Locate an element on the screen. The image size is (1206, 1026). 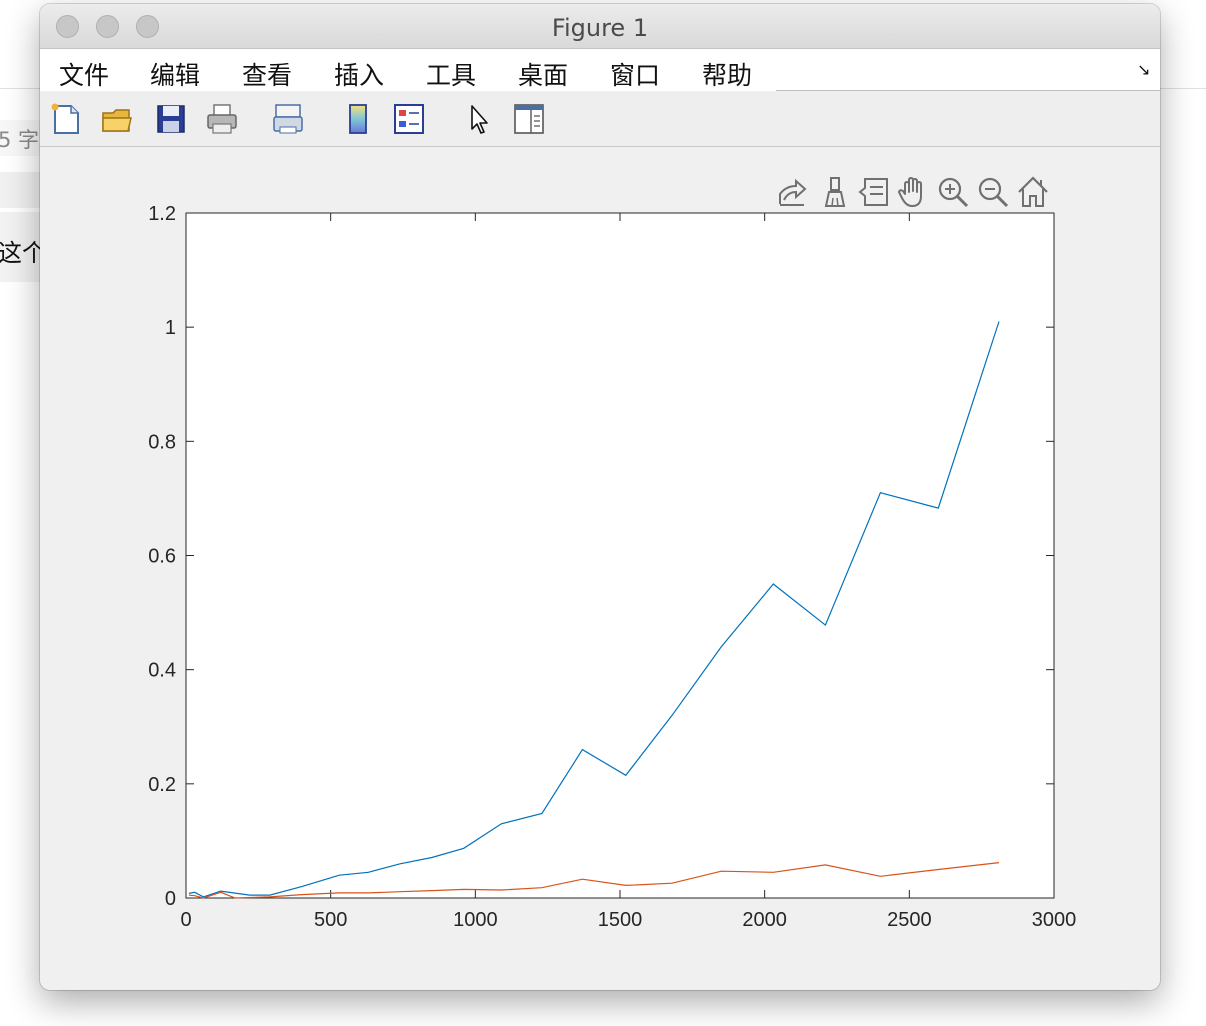
menu-insert: 插入 is located at coordinates (359, 75).